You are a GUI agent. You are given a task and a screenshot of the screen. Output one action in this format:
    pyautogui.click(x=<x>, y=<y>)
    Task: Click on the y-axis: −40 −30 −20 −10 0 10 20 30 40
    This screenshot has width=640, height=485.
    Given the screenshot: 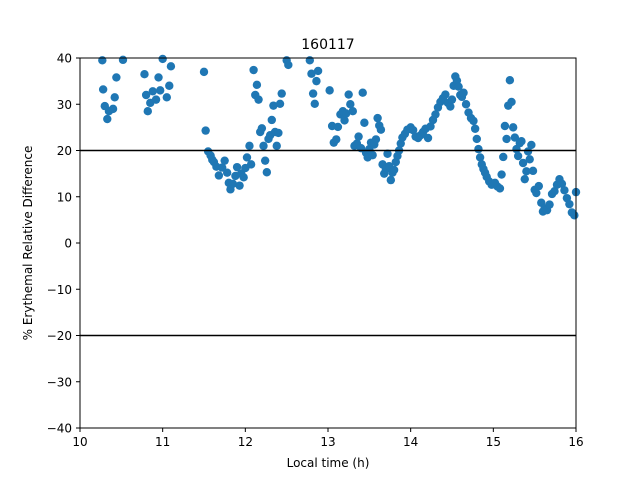 What is the action you would take?
    pyautogui.click(x=63, y=244)
    